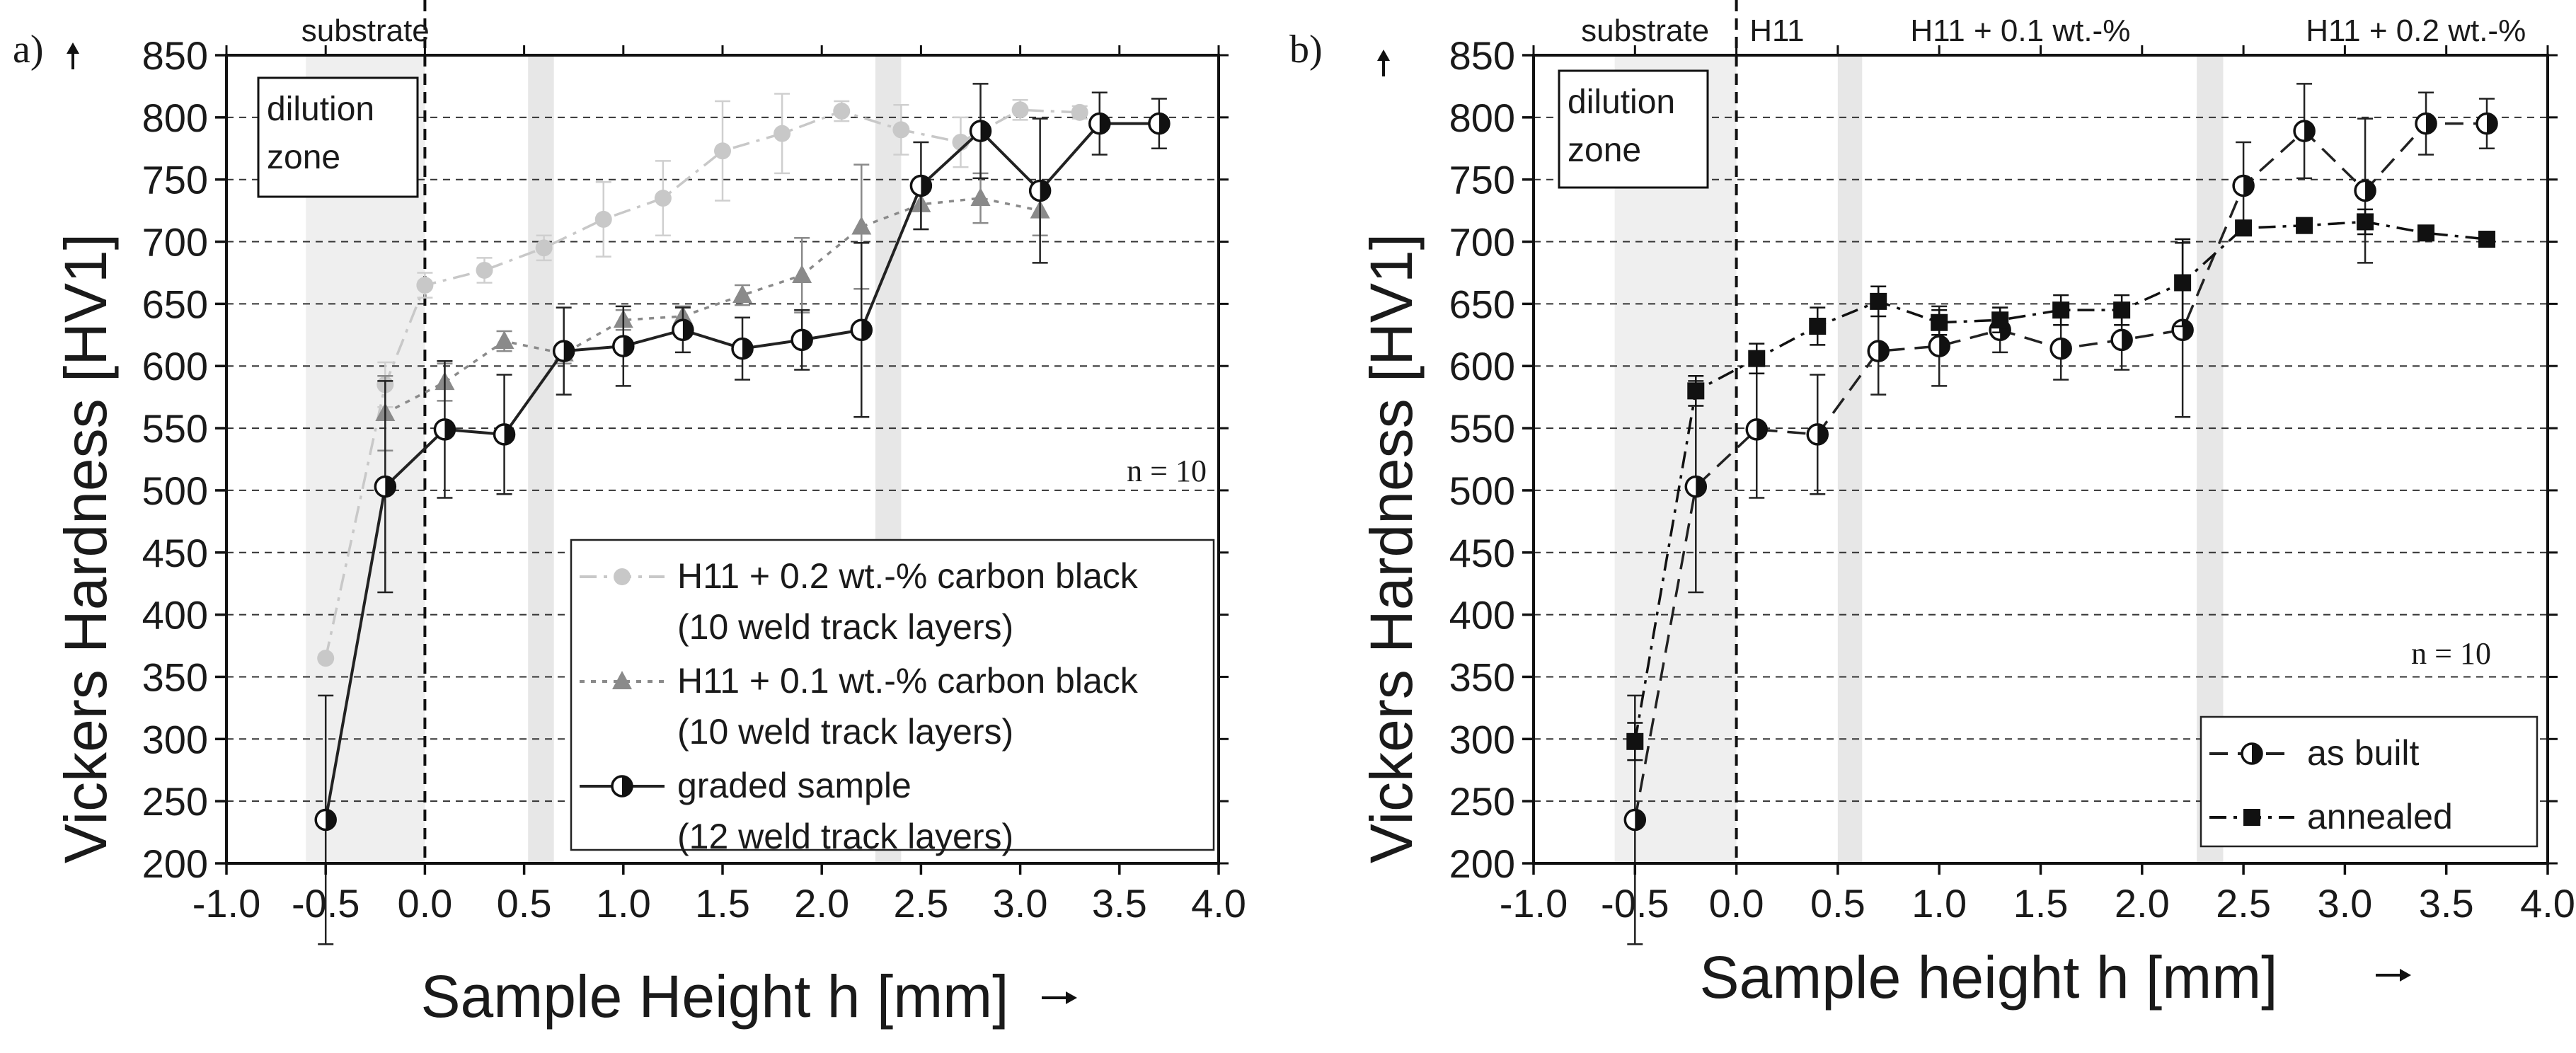  What do you see at coordinates (1645, 30) in the screenshot?
I see `region-label: substrate` at bounding box center [1645, 30].